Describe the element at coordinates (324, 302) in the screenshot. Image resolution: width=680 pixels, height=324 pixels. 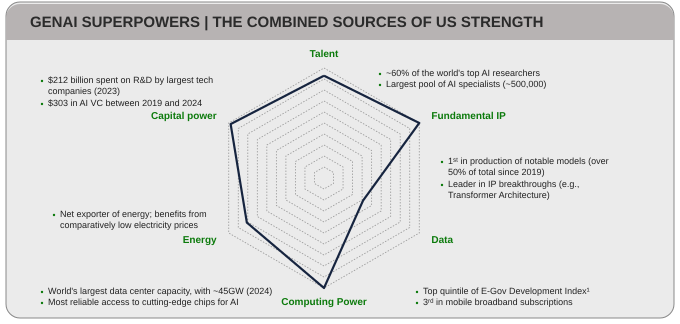
I see `spoke-label: Computing Power` at that location.